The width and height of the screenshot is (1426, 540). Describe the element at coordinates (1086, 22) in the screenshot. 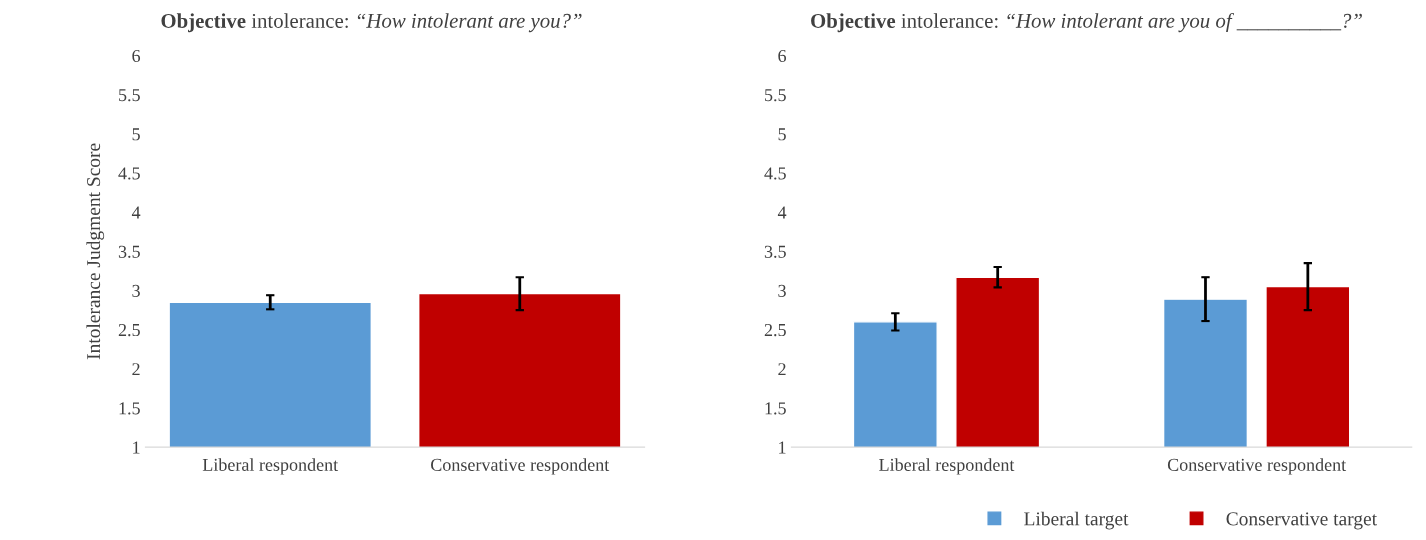

I see `chart-title: Objective intolerance: “How intolerant are you of __________?”` at that location.